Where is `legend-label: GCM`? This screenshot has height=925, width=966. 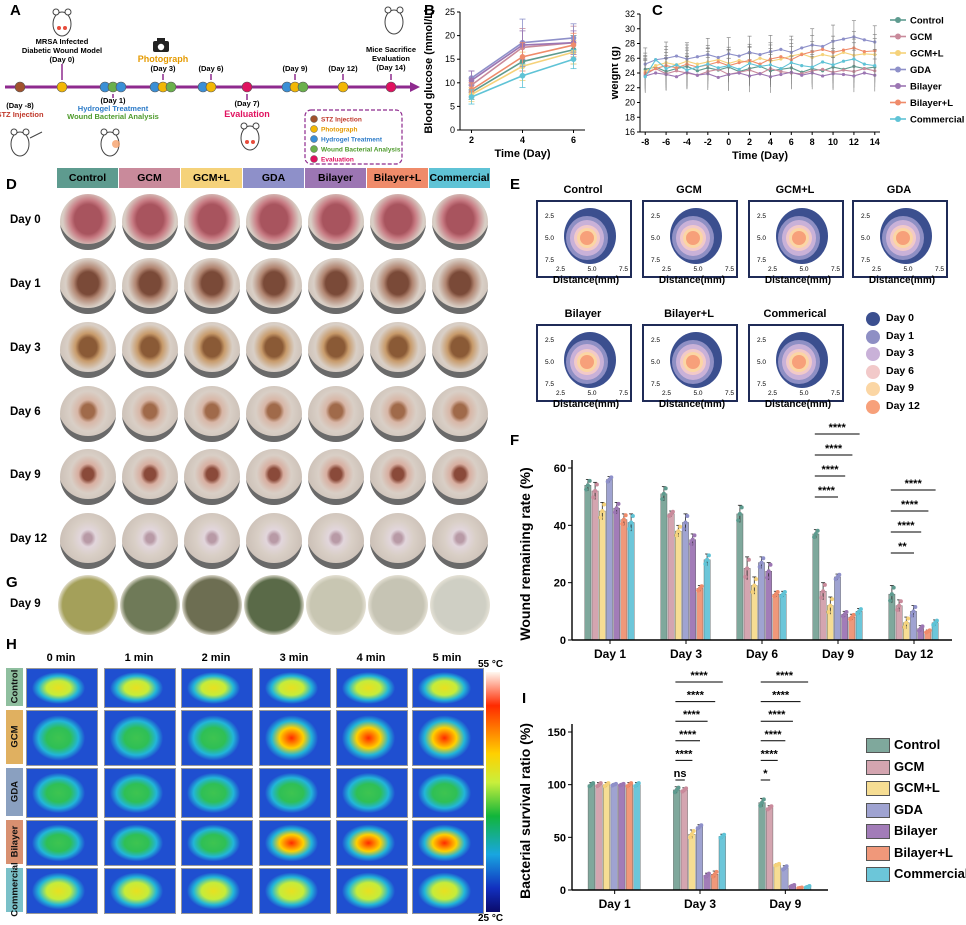 legend-label: GCM is located at coordinates (921, 37).